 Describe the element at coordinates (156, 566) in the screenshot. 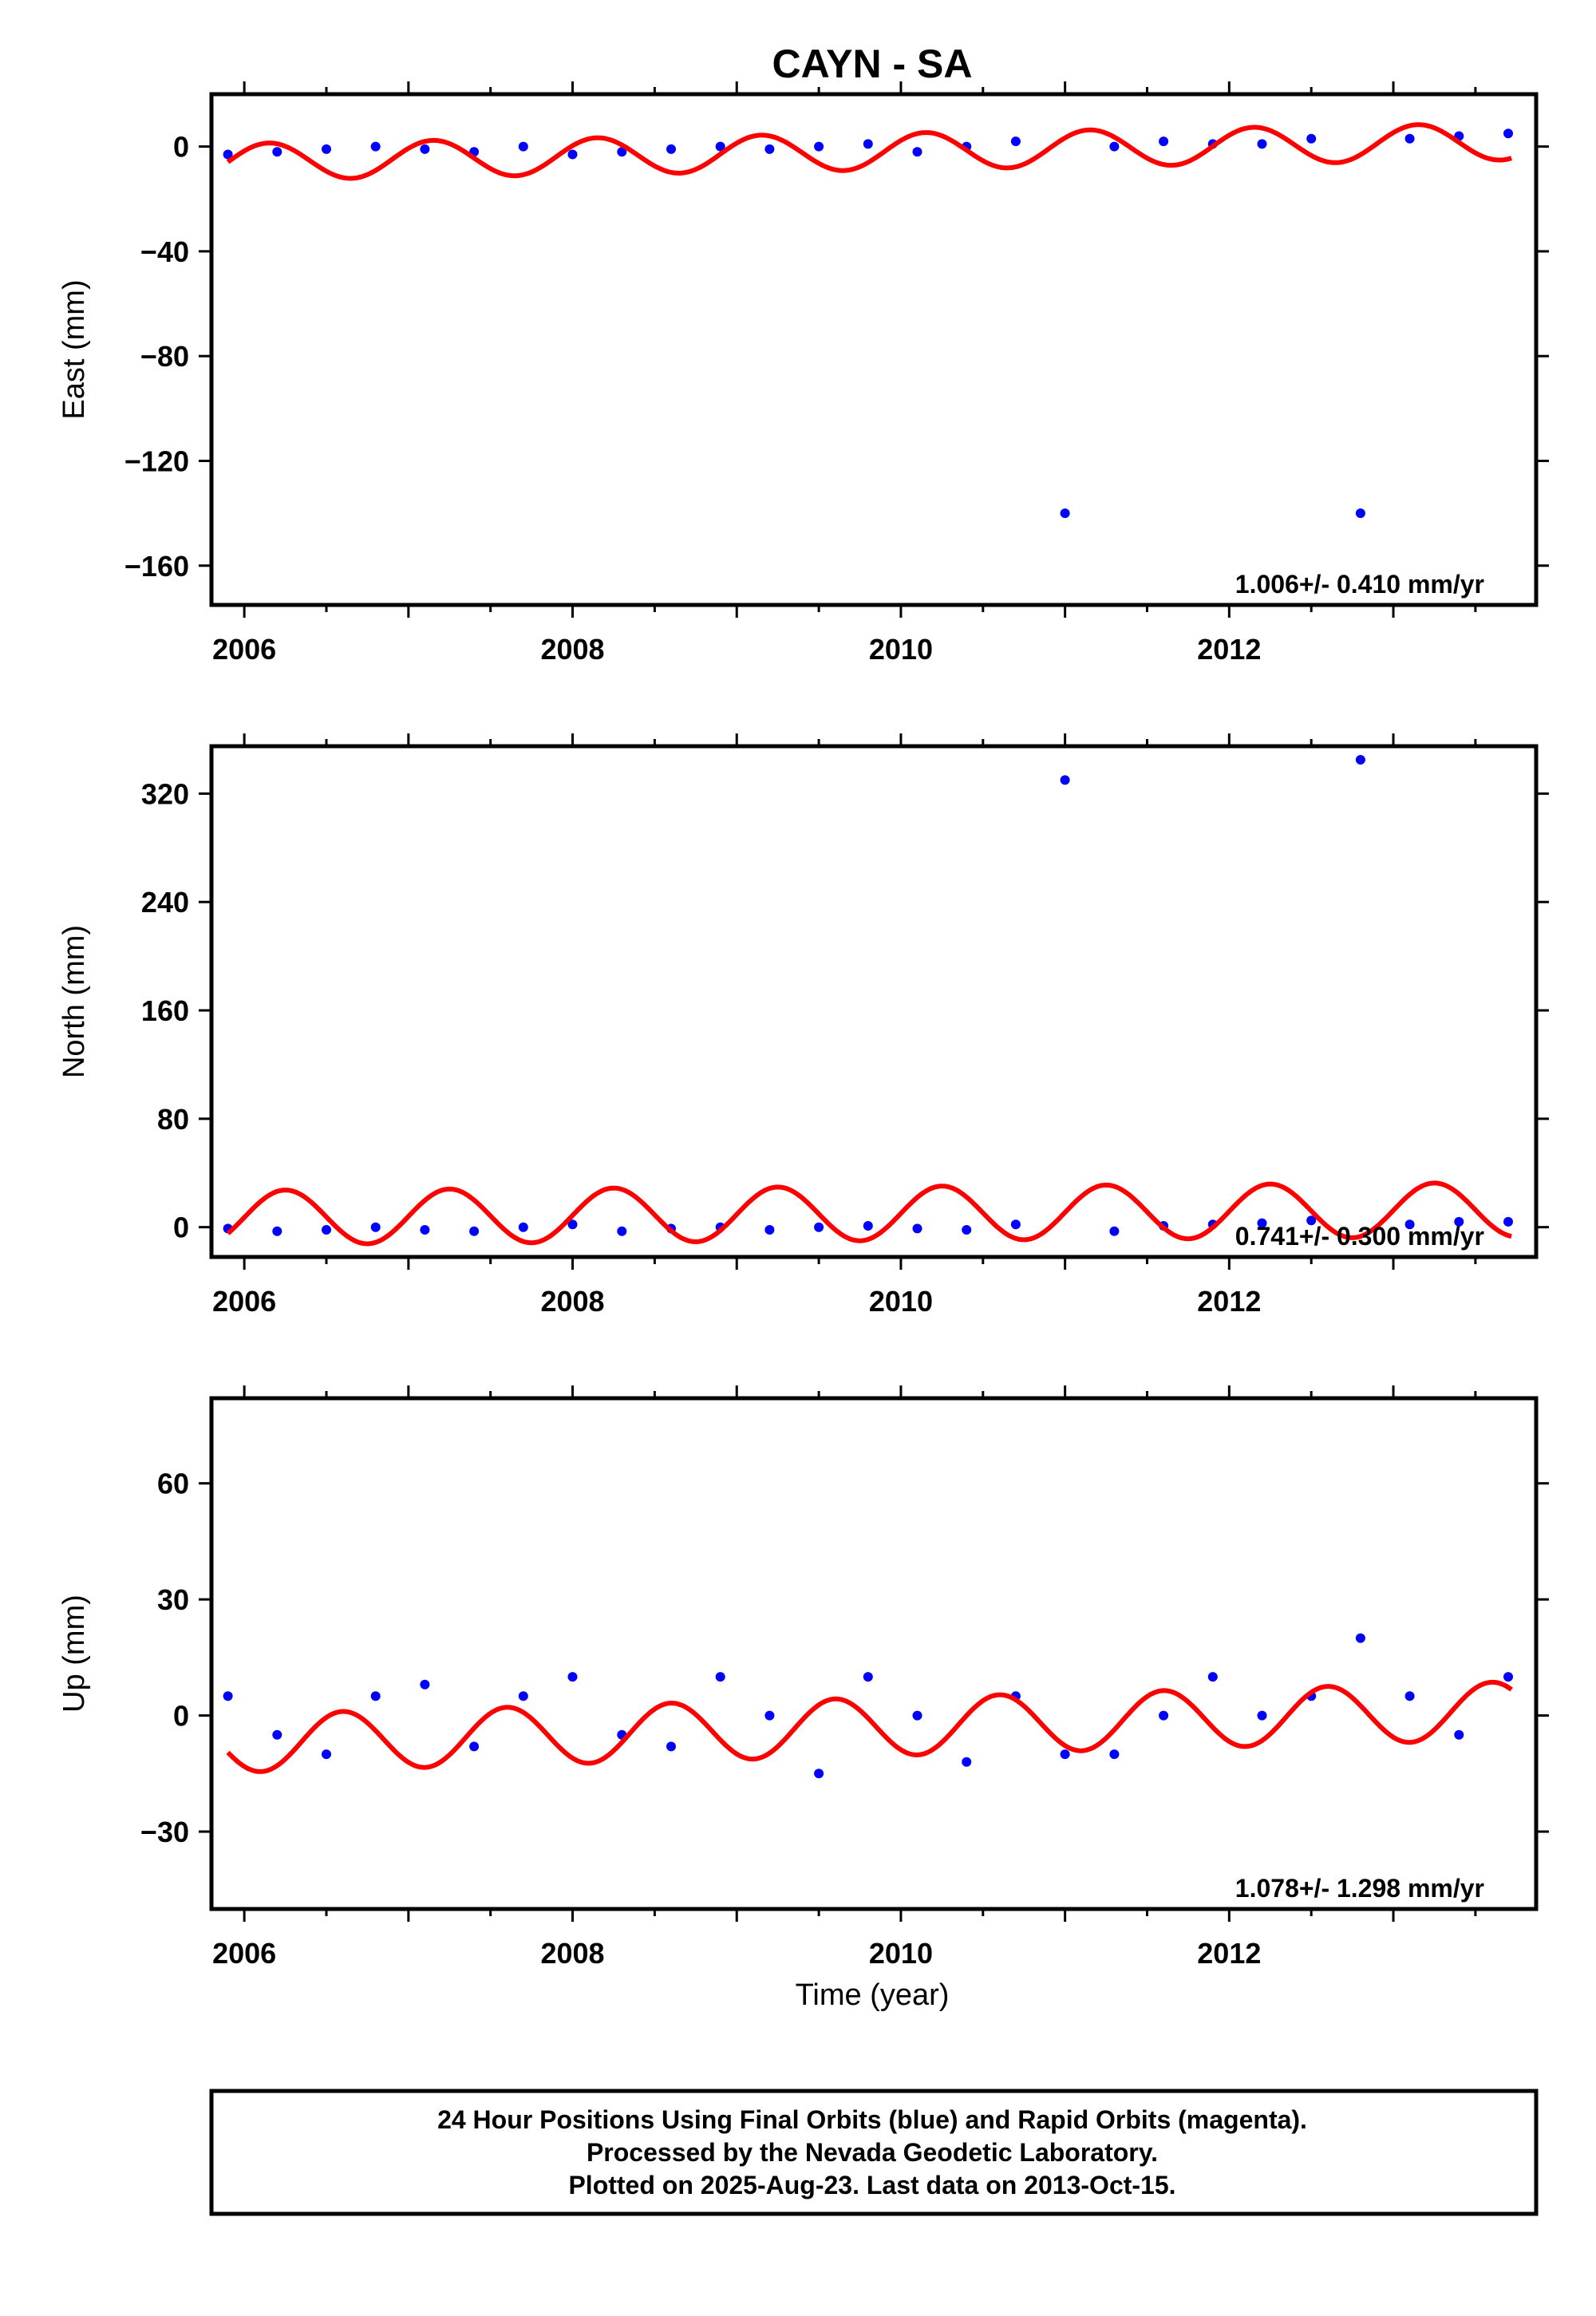

I see `y-tick-label: −160` at that location.